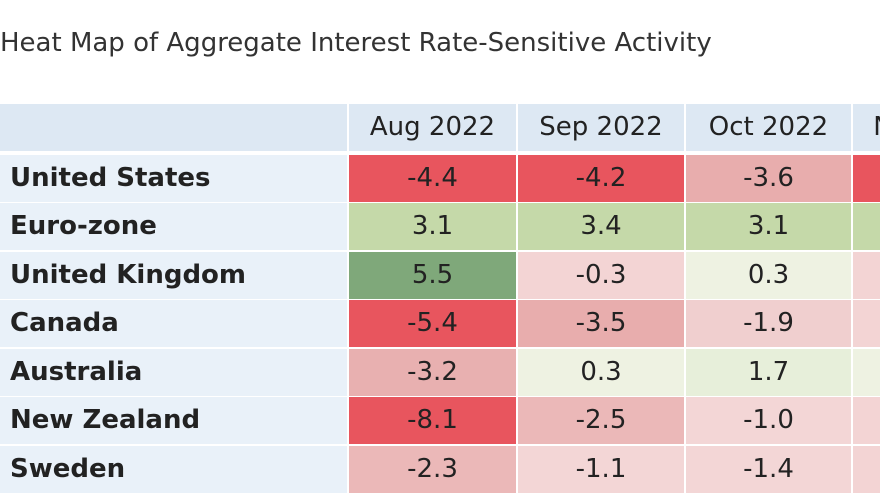  What do you see at coordinates (601, 323) in the screenshot?
I see `value-cell: -3.5` at bounding box center [601, 323].